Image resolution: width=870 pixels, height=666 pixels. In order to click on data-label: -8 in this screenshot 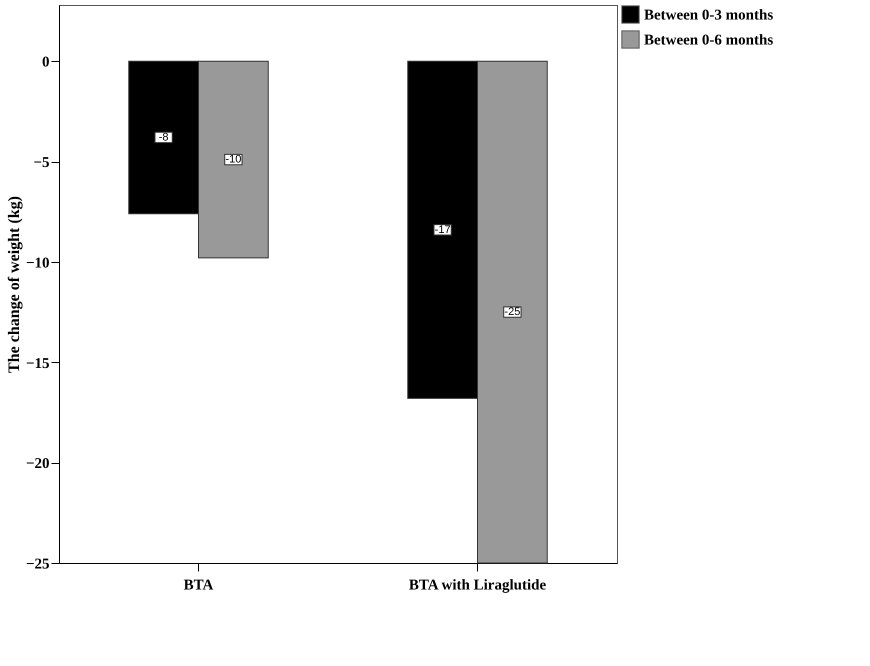, I will do `click(163, 137)`.